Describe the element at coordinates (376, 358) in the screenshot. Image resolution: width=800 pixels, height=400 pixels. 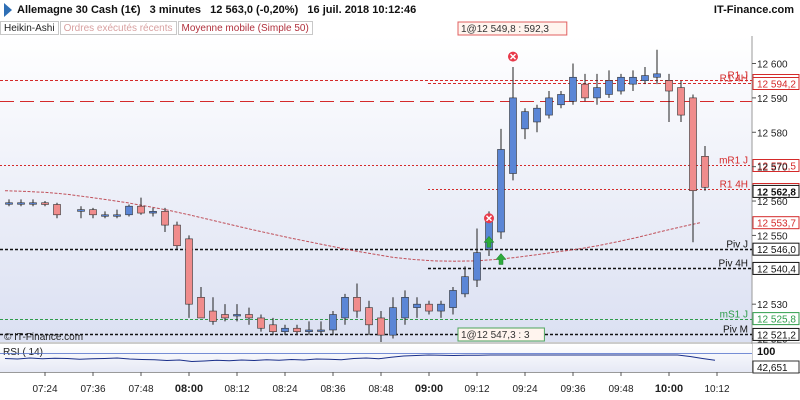
I see `rsi-panel` at that location.